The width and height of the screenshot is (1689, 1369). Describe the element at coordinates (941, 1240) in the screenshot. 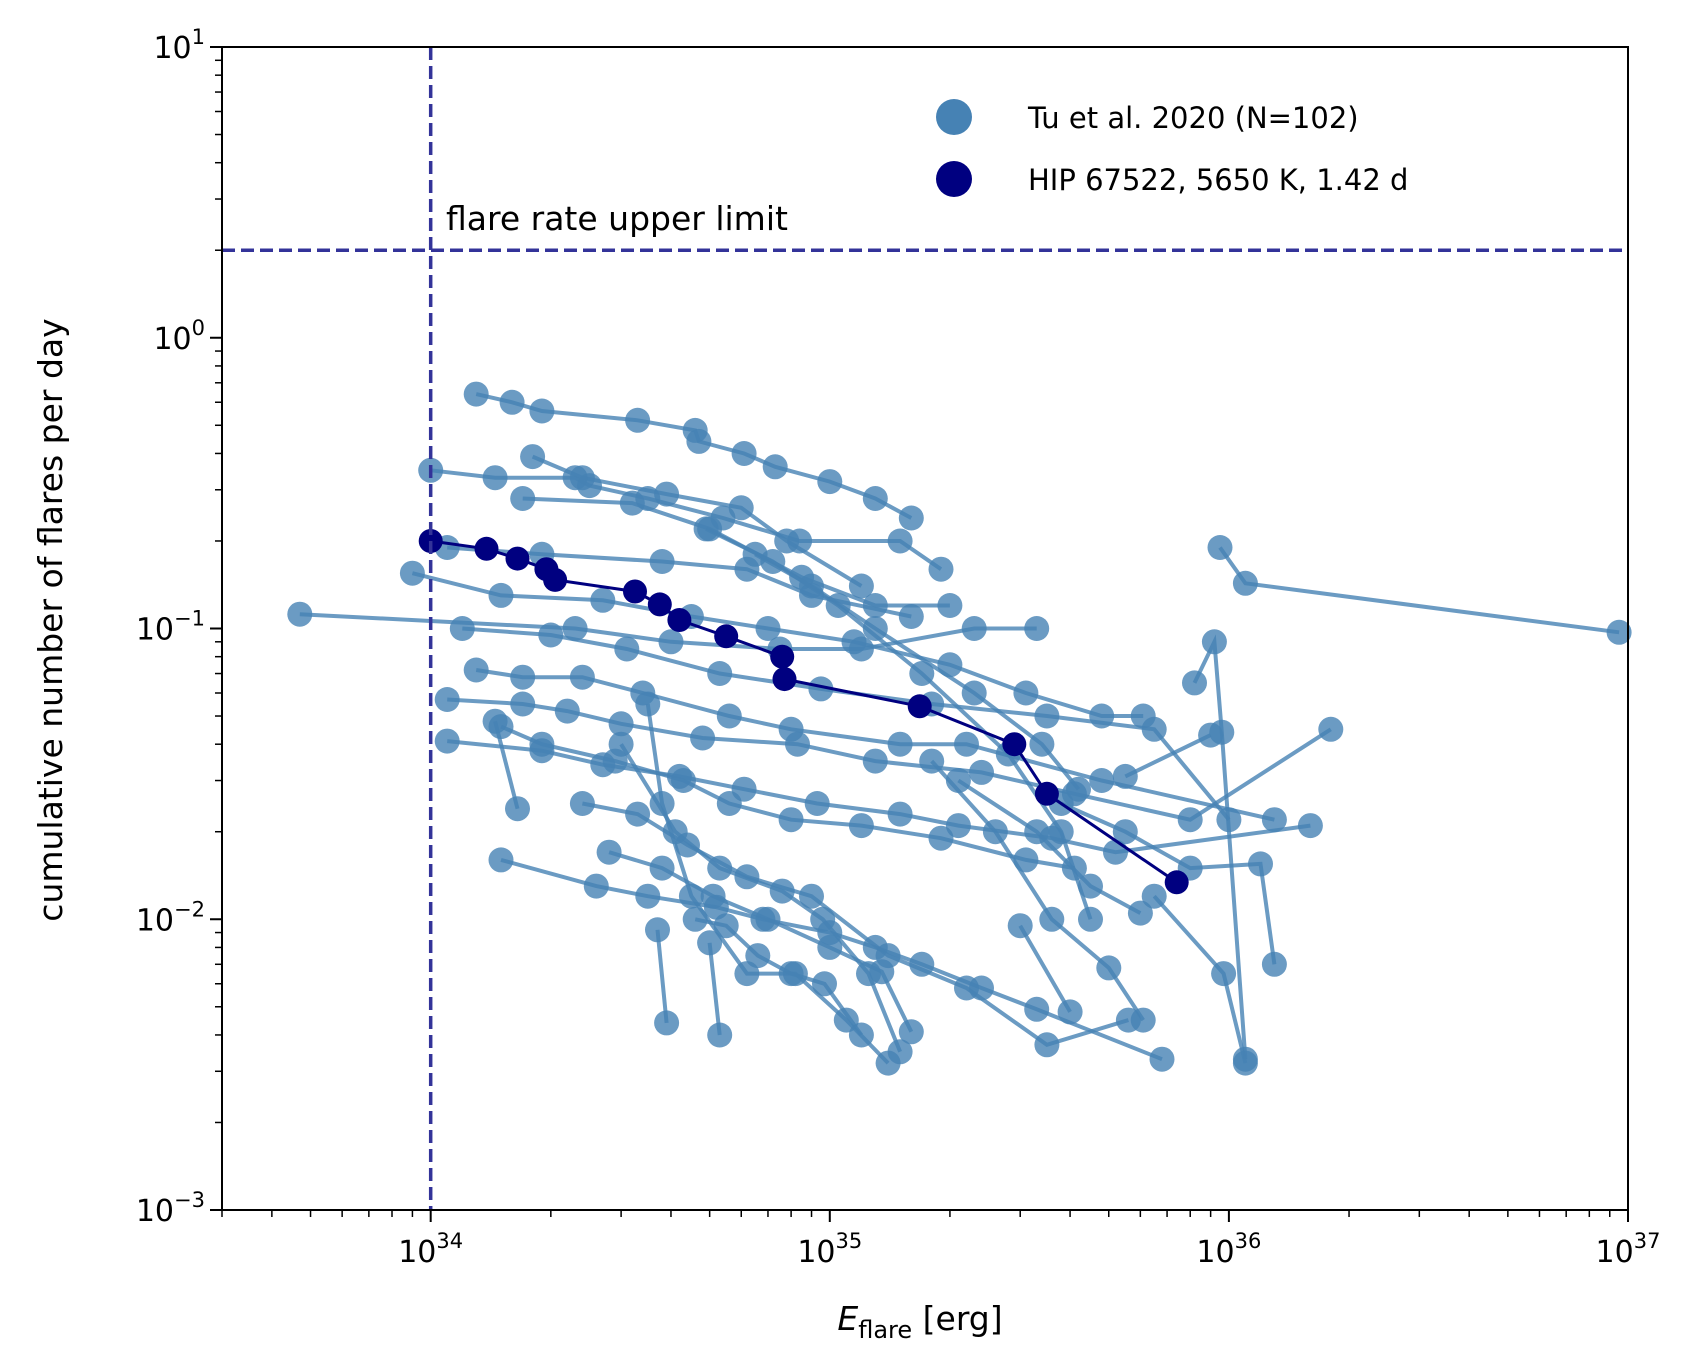

I see `x-axis: 1034 1035 1036 1037` at that location.